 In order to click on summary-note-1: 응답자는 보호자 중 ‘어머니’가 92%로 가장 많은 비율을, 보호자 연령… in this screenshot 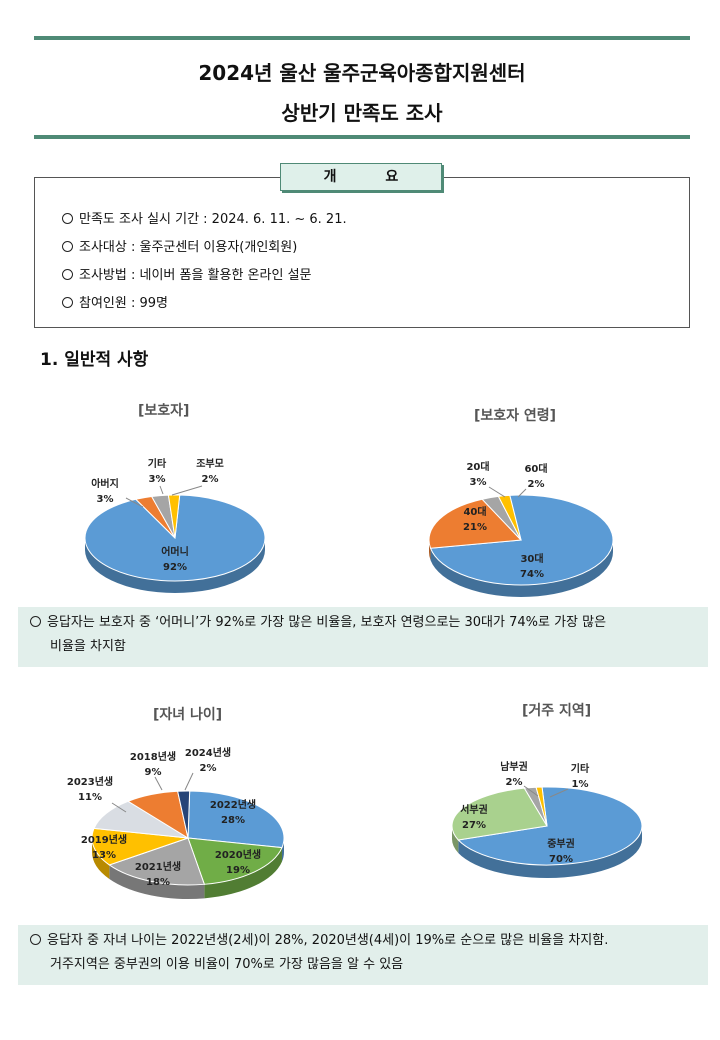, I will do `click(363, 637)`.